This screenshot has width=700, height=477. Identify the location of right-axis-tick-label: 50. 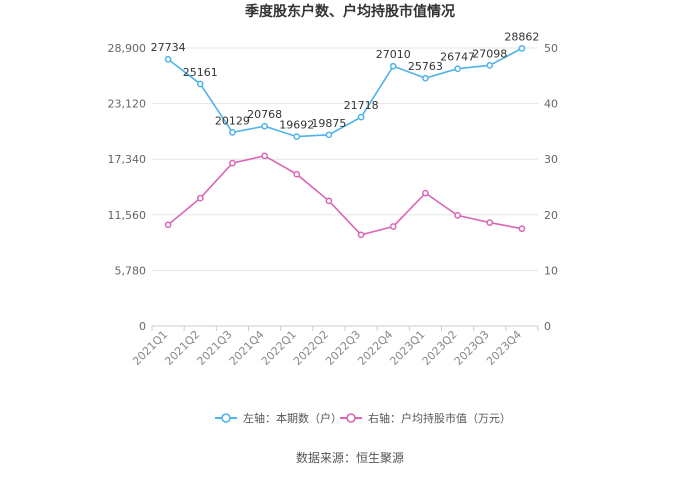
(551, 48).